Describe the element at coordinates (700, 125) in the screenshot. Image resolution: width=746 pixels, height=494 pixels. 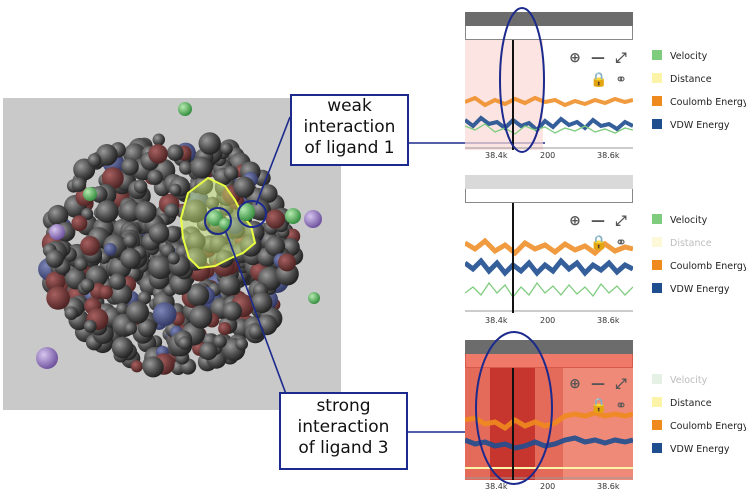
I see `legend-label: VDW Energy` at that location.